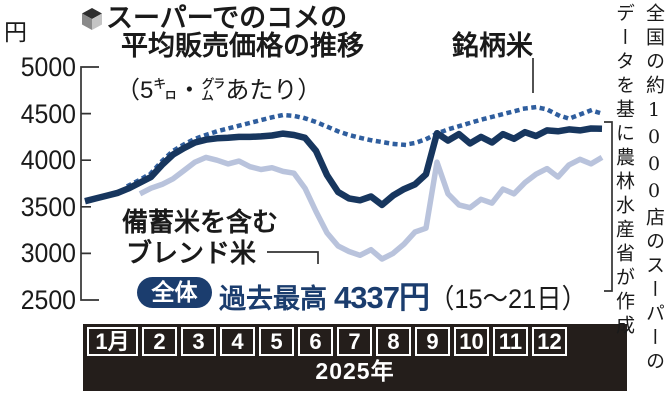 This screenshot has height=400, width=670. Describe the element at coordinates (92, 19) in the screenshot. I see `cube-bullet-icon` at that location.